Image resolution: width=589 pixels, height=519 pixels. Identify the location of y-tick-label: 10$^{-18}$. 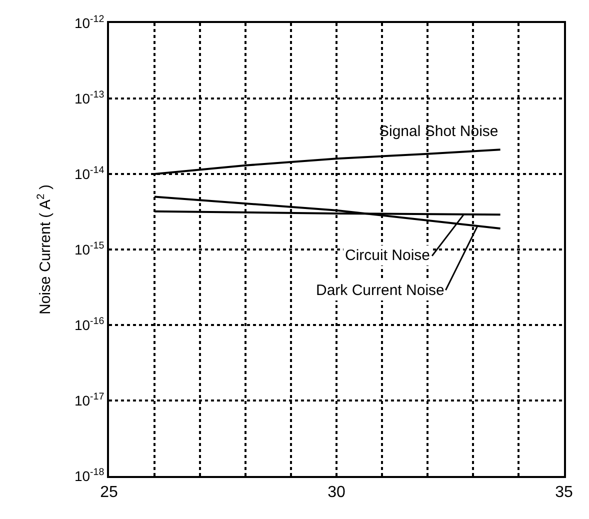
(89, 475).